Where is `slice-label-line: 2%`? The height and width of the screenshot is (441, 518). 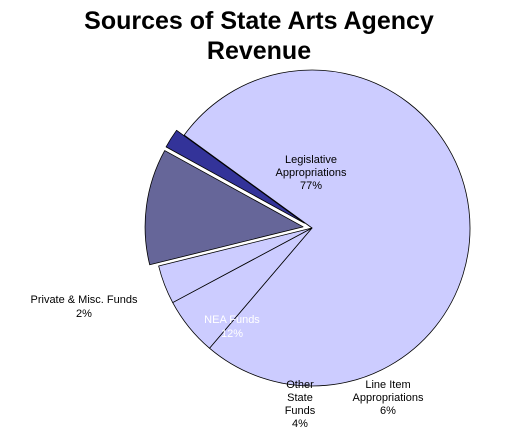
slice-label-line: 2% is located at coordinates (84, 314).